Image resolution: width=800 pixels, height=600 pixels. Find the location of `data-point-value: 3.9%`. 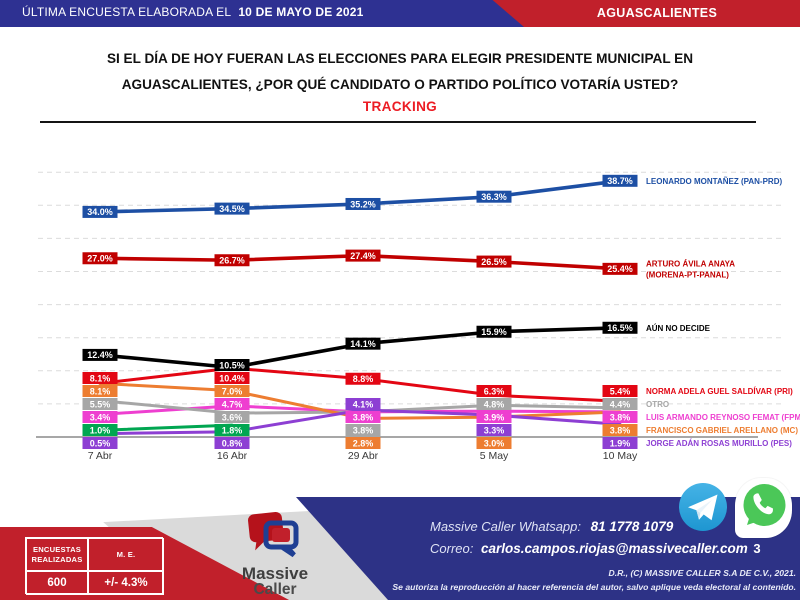

data-point-value: 3.9% is located at coordinates (494, 417).